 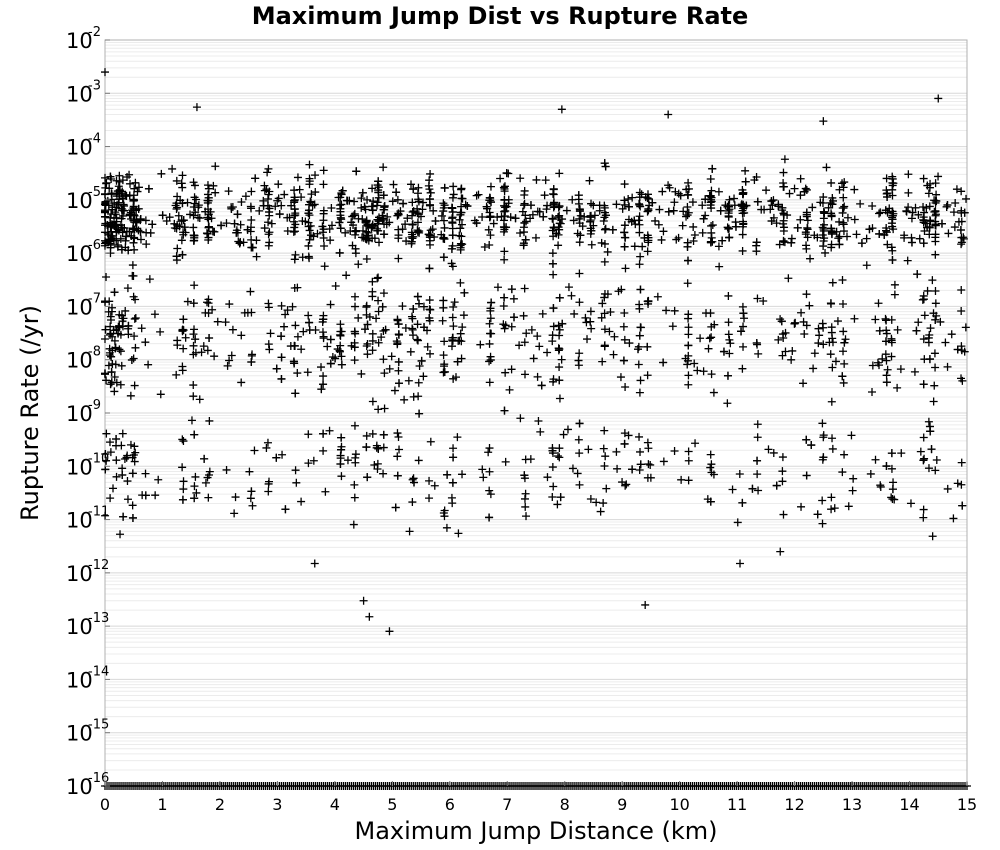 I want to click on y-tick-exponent: -16, so click(x=98, y=778).